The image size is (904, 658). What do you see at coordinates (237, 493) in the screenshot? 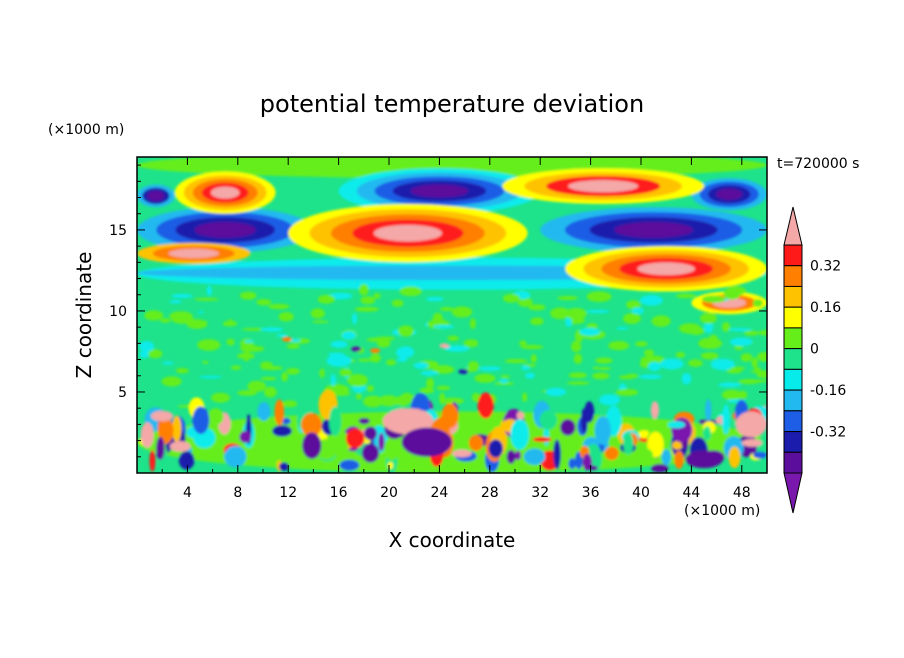
I see `x-tick-label: 8` at bounding box center [237, 493].